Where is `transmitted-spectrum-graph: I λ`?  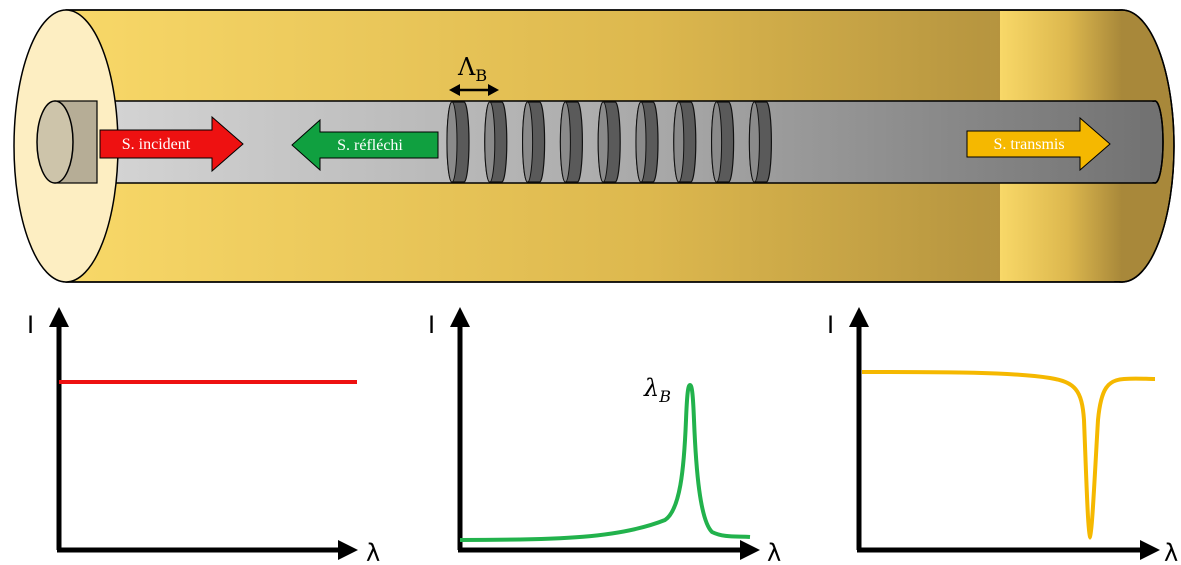
transmitted-spectrum-graph: I λ is located at coordinates (1002, 436).